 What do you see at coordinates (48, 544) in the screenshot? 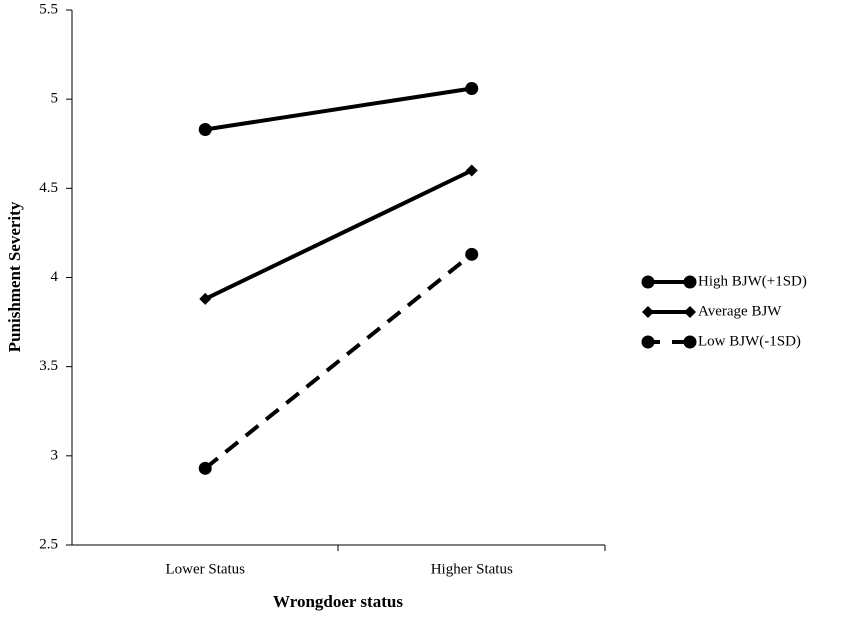
I see `y-tick-label: 2.5` at bounding box center [48, 544].